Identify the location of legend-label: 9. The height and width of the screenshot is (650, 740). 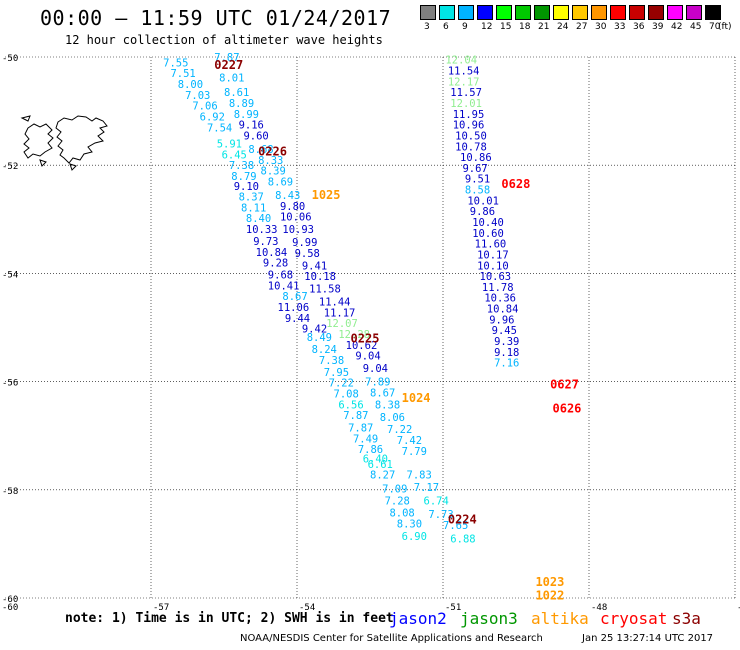
(465, 27).